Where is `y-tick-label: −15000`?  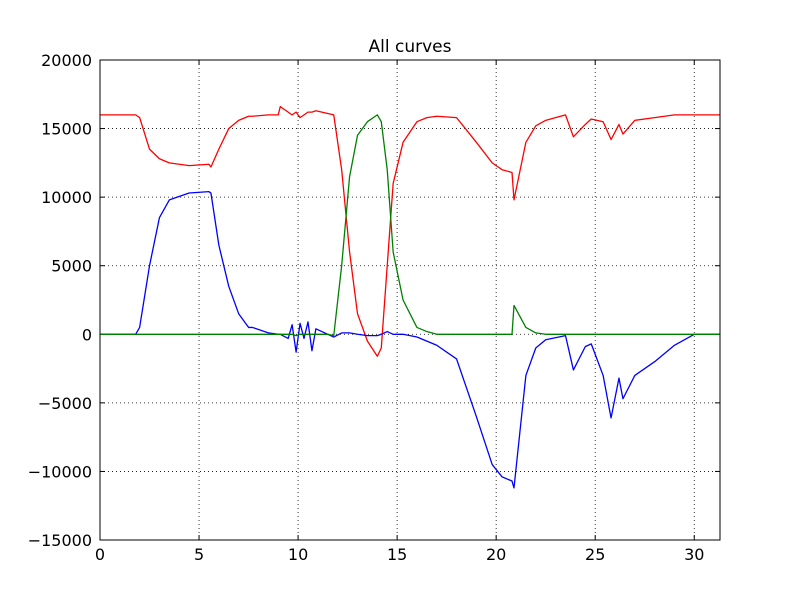
y-tick-label: −15000 is located at coordinates (60, 540).